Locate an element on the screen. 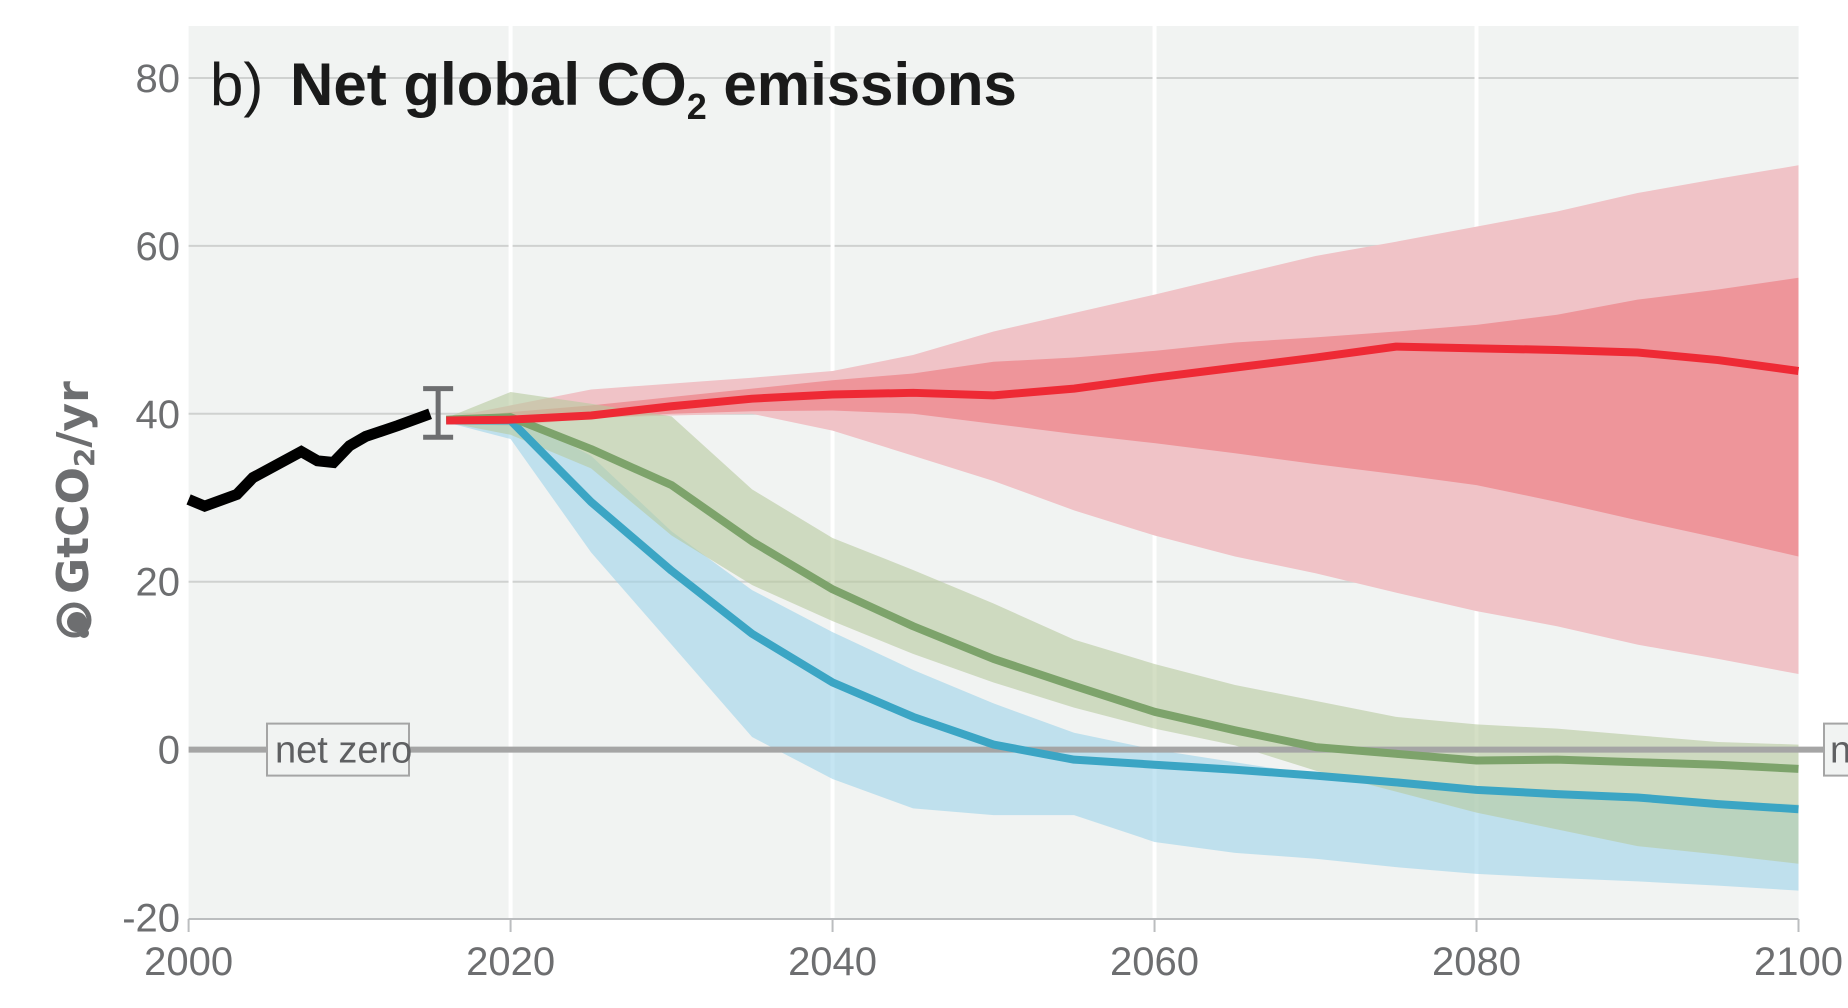 This screenshot has height=1008, width=1848. chart-title: b) Net global CO2 emissions is located at coordinates (613, 89).